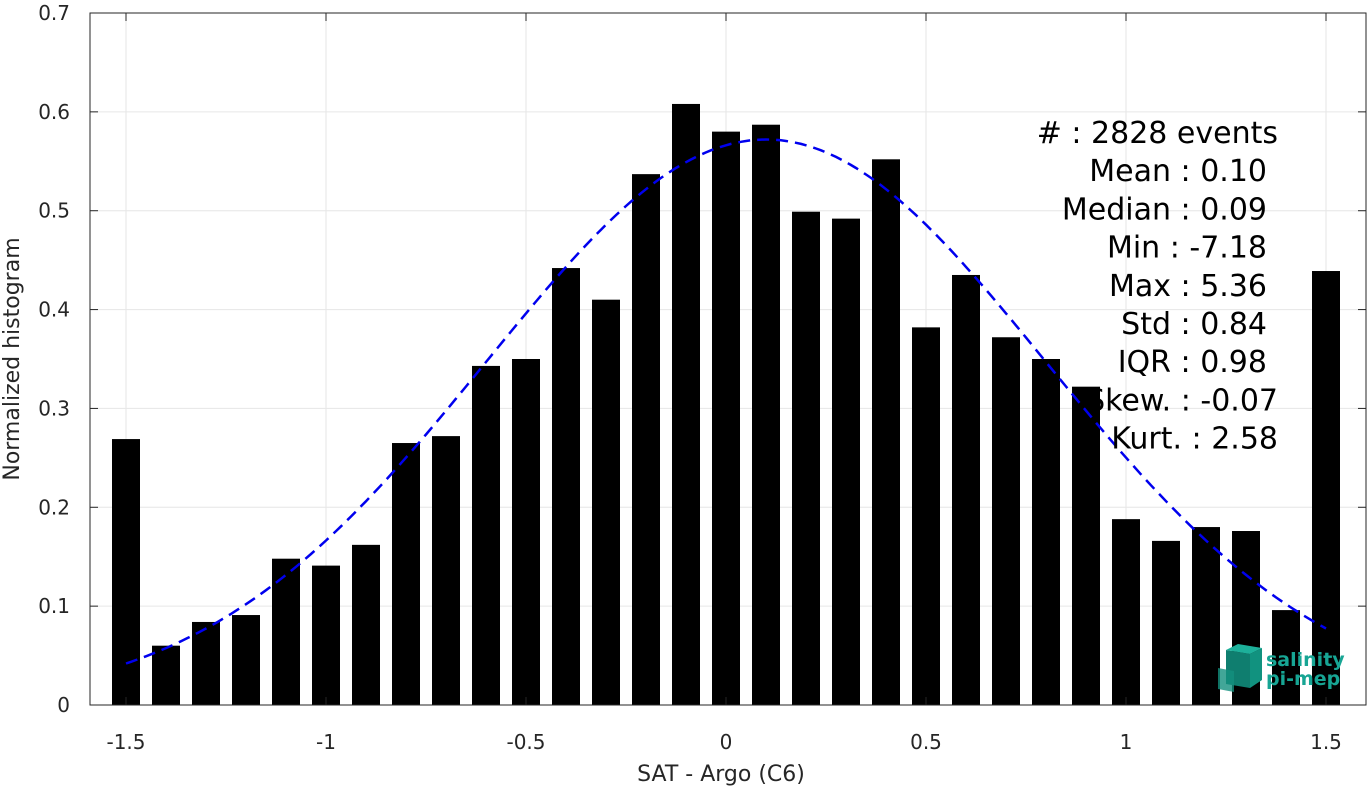 This screenshot has width=1367, height=787. I want to click on stat-line: Kurt. : 2.58, so click(1194, 439).